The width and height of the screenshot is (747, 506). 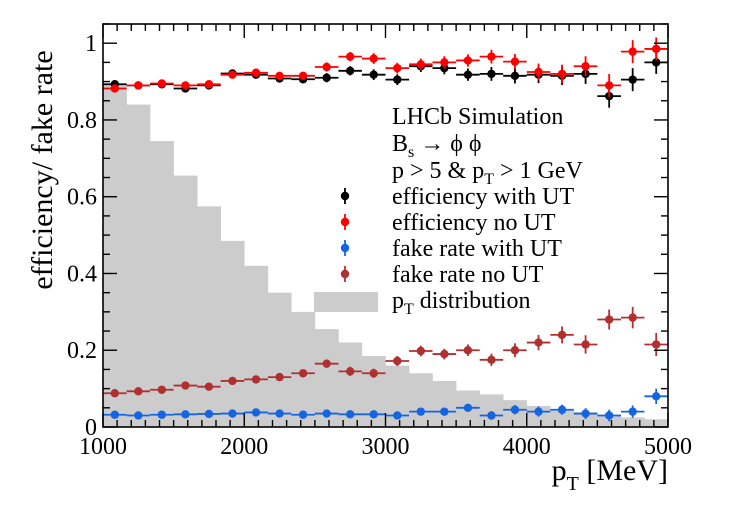 I want to click on legend-label: pT distribution, so click(x=461, y=303).